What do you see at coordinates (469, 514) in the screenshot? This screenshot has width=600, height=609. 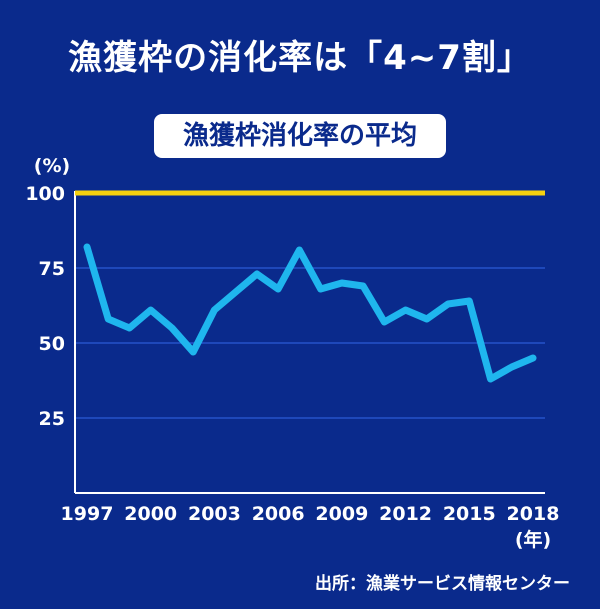 I see `x-tick-label: 2015` at bounding box center [469, 514].